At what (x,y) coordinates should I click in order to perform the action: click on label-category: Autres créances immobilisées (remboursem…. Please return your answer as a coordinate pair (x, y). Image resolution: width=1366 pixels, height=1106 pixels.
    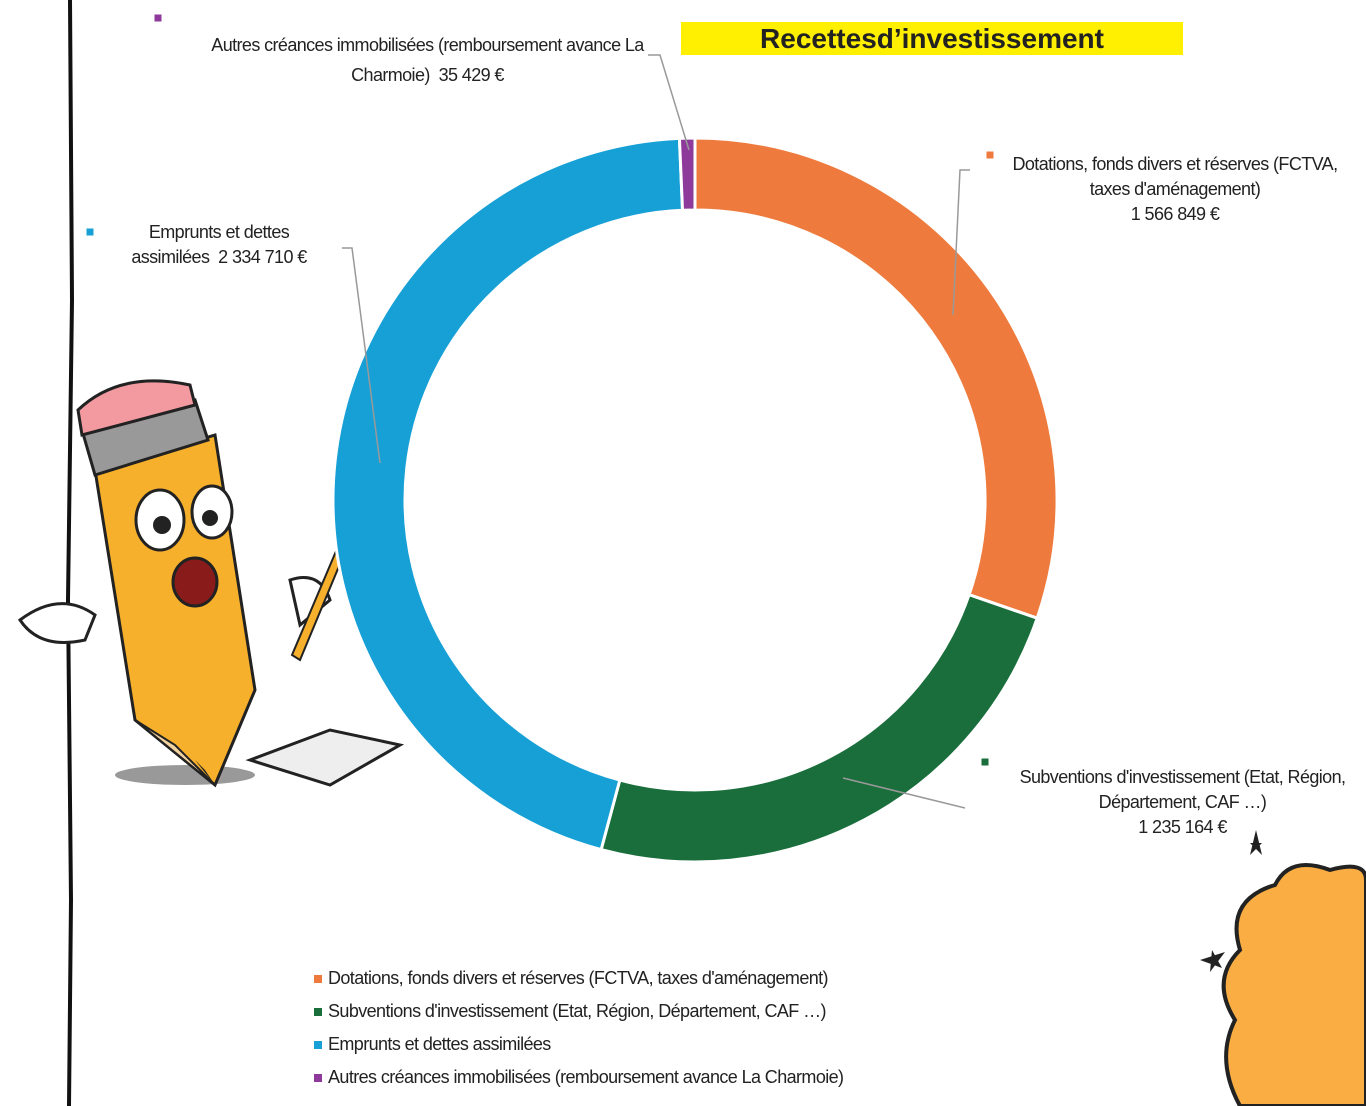
    Looking at the image, I should click on (427, 60).